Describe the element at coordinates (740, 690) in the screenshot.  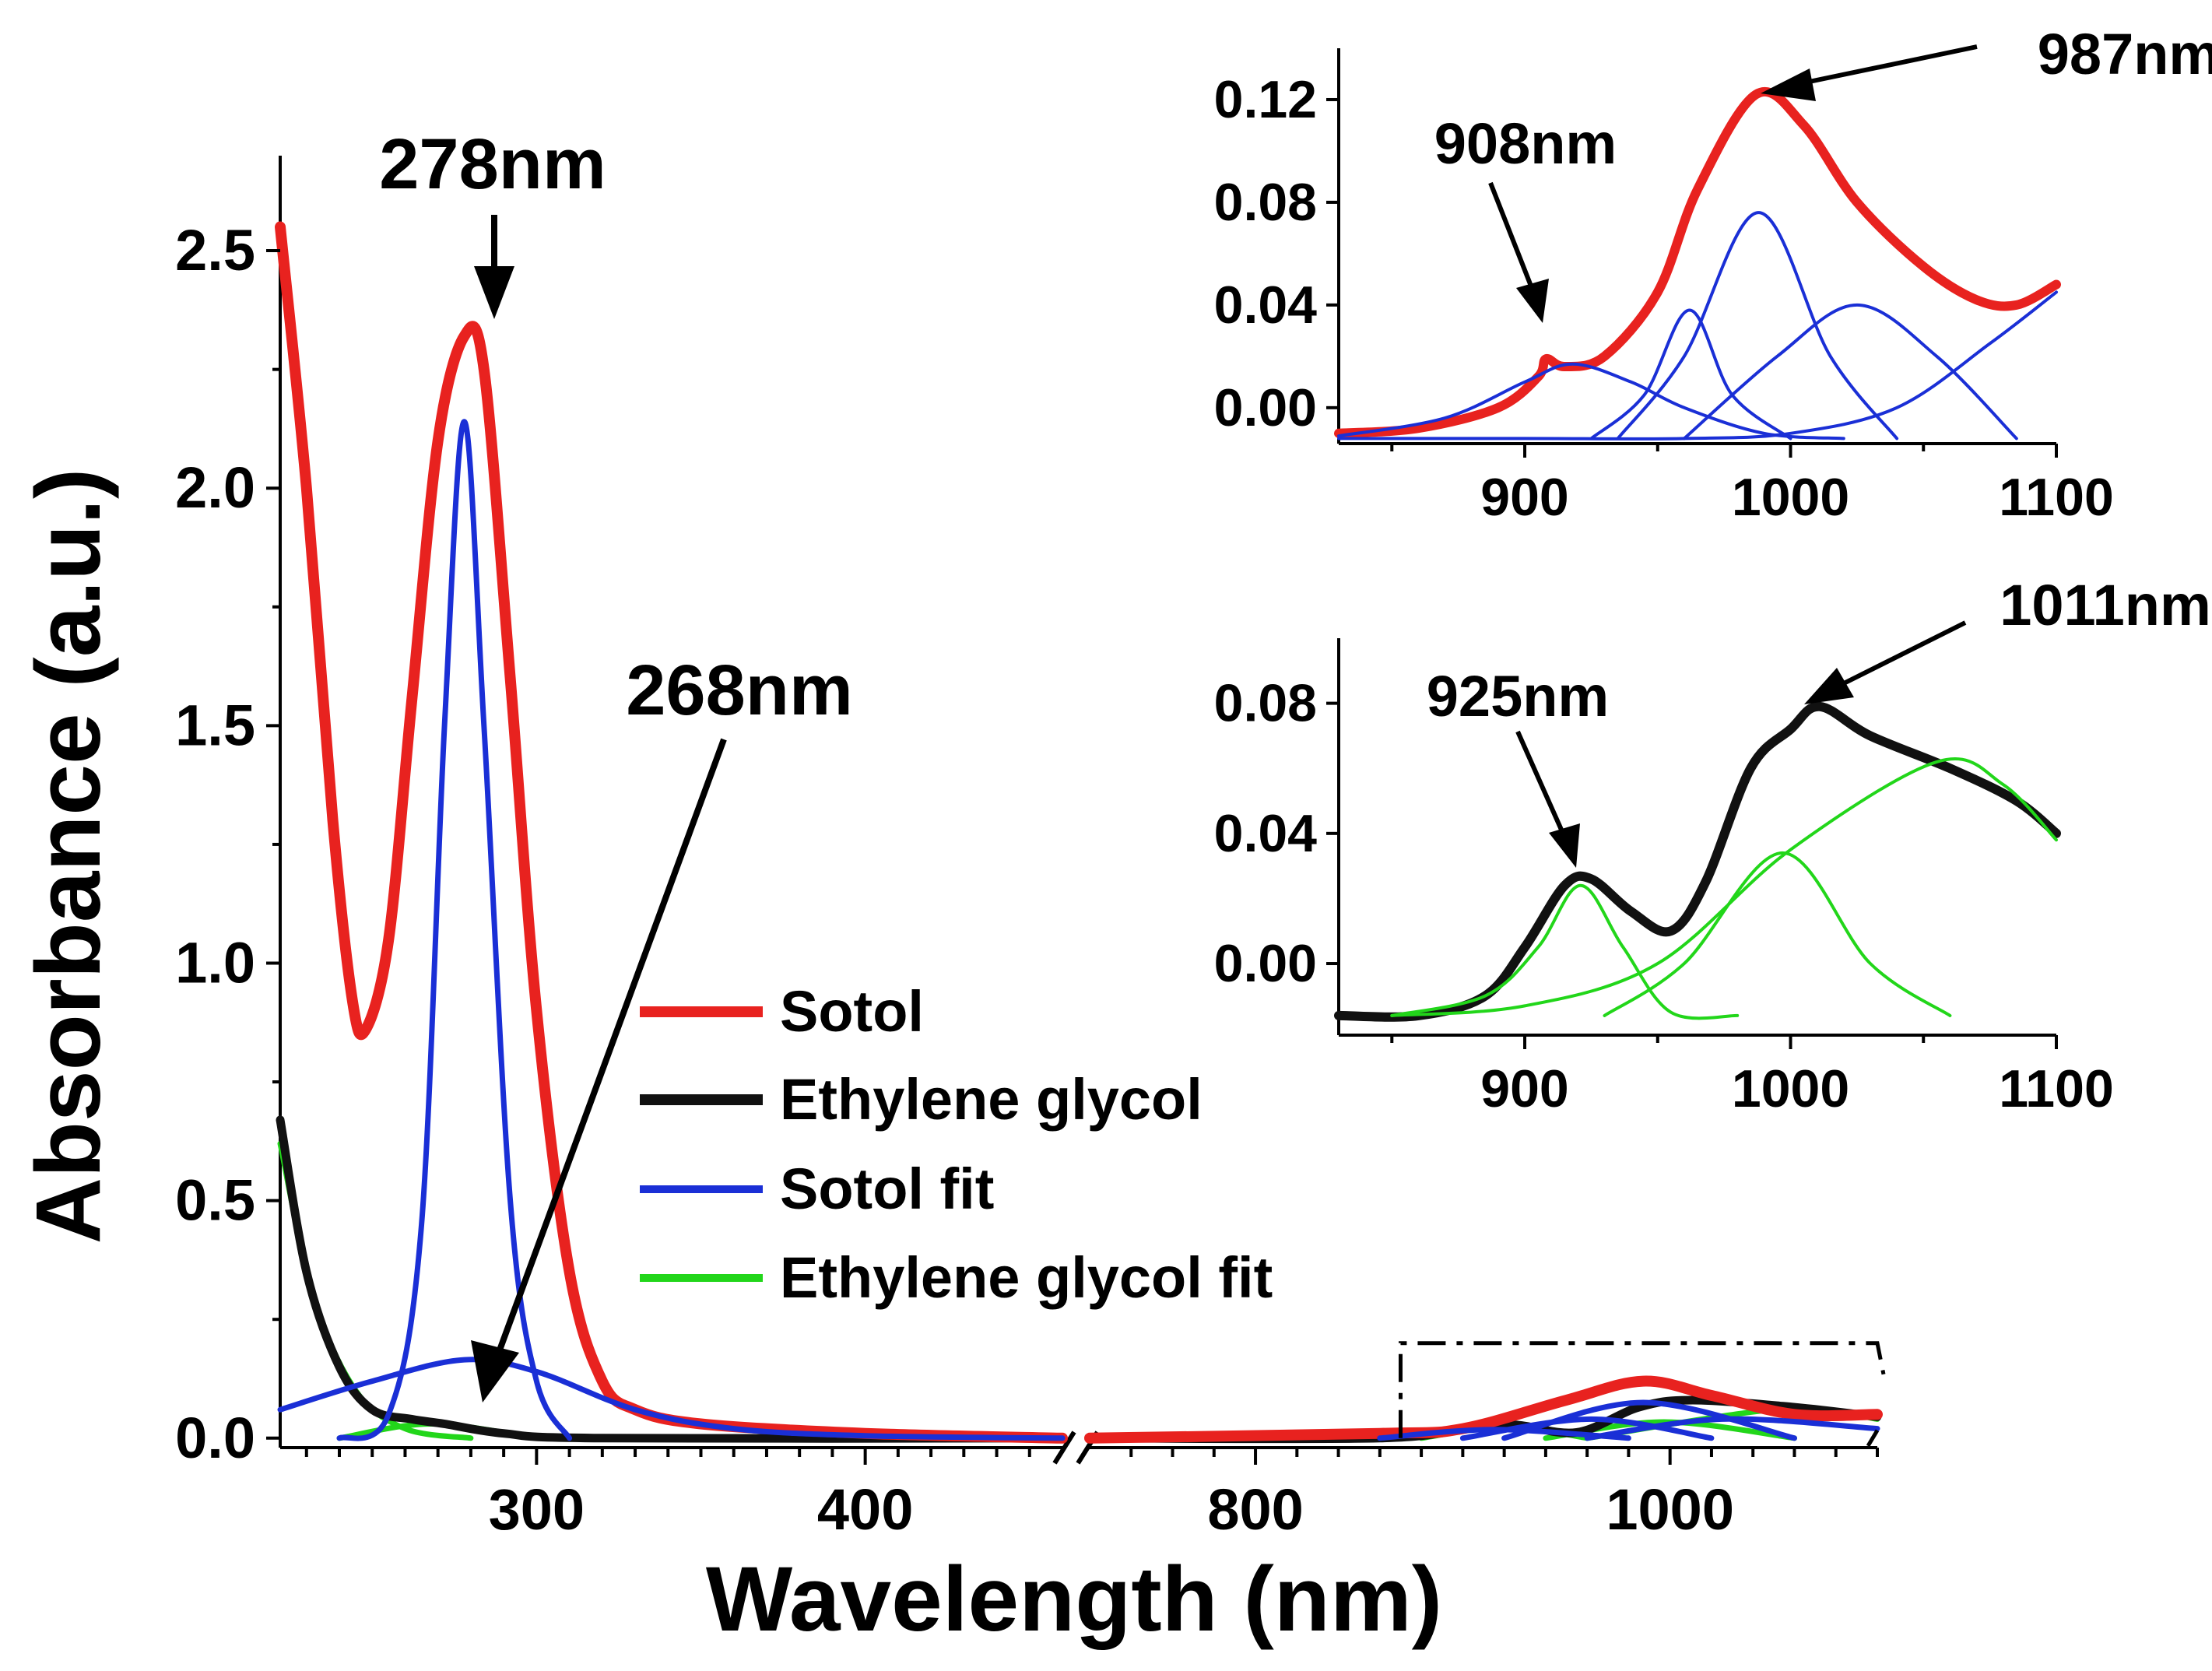
I see `annotation-268nm: 268nm` at that location.